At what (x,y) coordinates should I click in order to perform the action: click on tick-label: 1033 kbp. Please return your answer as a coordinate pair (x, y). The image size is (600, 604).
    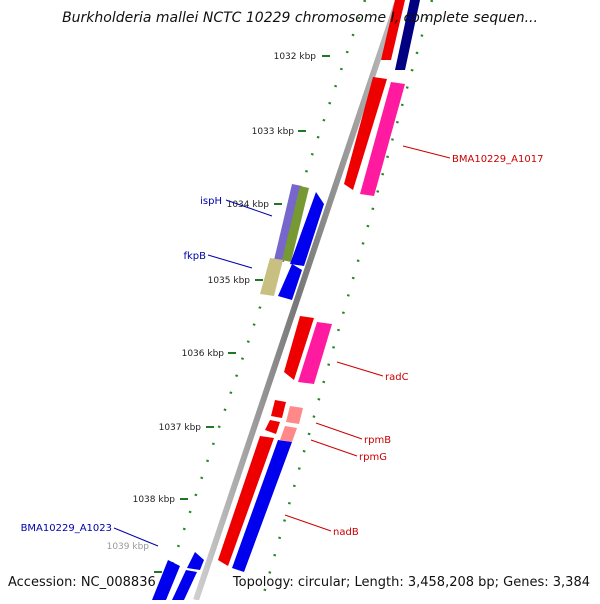
    Looking at the image, I should click on (273, 132).